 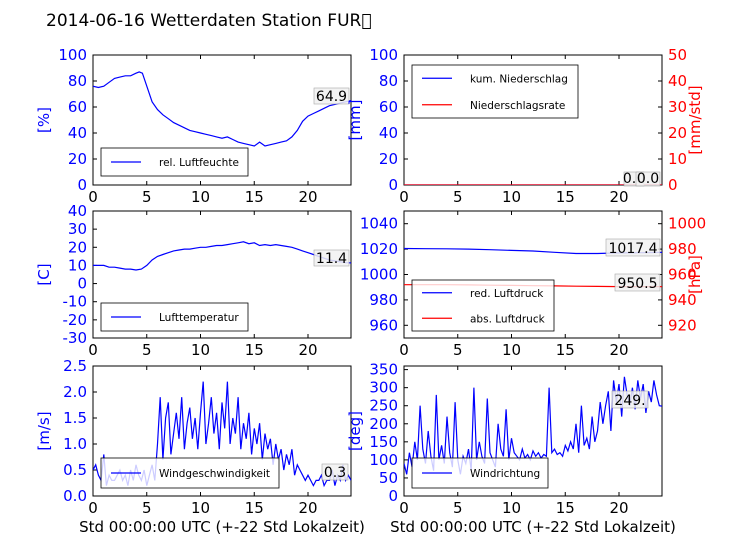 What do you see at coordinates (682, 249) in the screenshot?
I see `y-tick-label-right: 980` at bounding box center [682, 249].